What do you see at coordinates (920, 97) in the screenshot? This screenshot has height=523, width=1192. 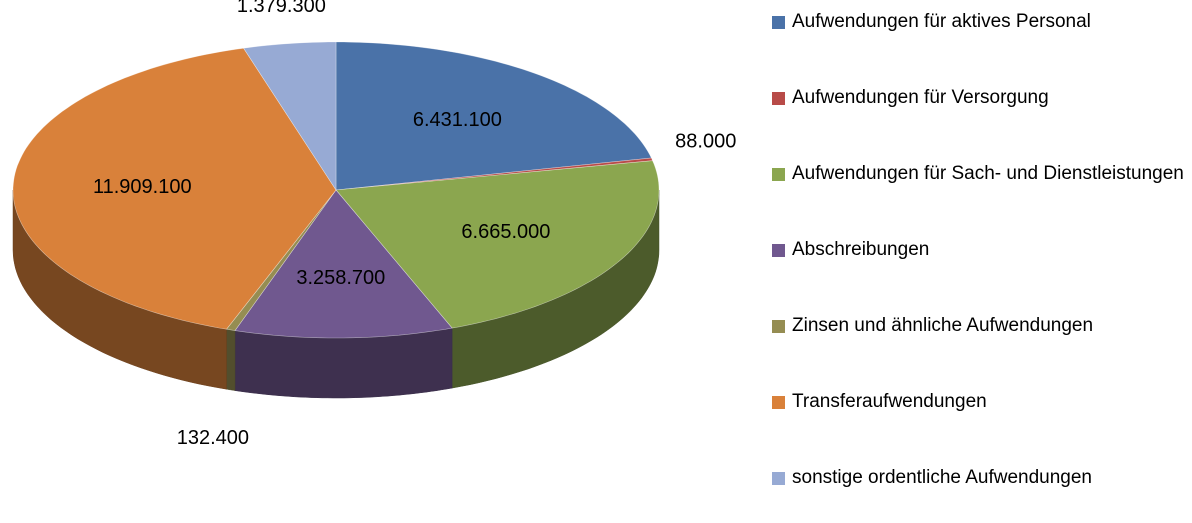 I see `legend-label: Aufwendungen für Versorgung` at bounding box center [920, 97].